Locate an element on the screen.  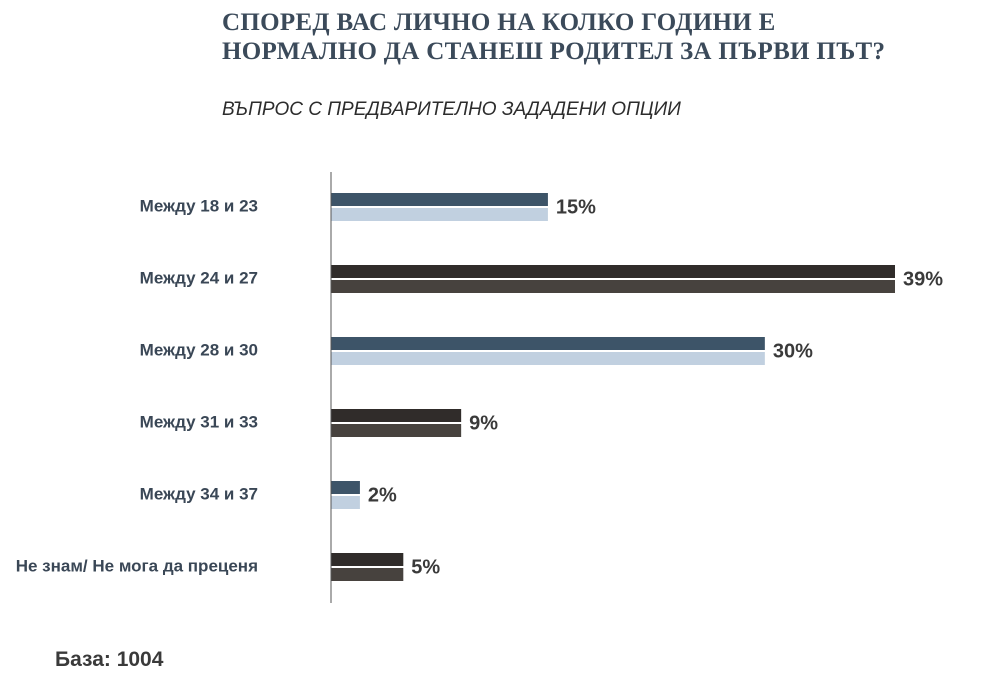
base-size-note: База: 1004 is located at coordinates (109, 659).